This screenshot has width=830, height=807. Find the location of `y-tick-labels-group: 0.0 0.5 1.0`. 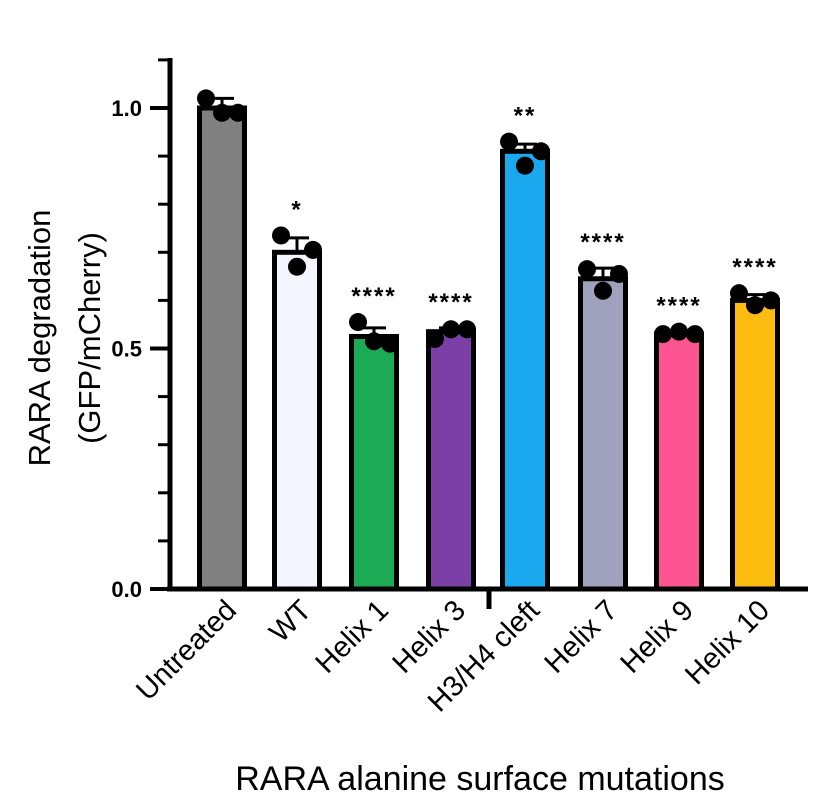

y-tick-labels-group: 0.0 0.5 1.0 is located at coordinates (126, 349).